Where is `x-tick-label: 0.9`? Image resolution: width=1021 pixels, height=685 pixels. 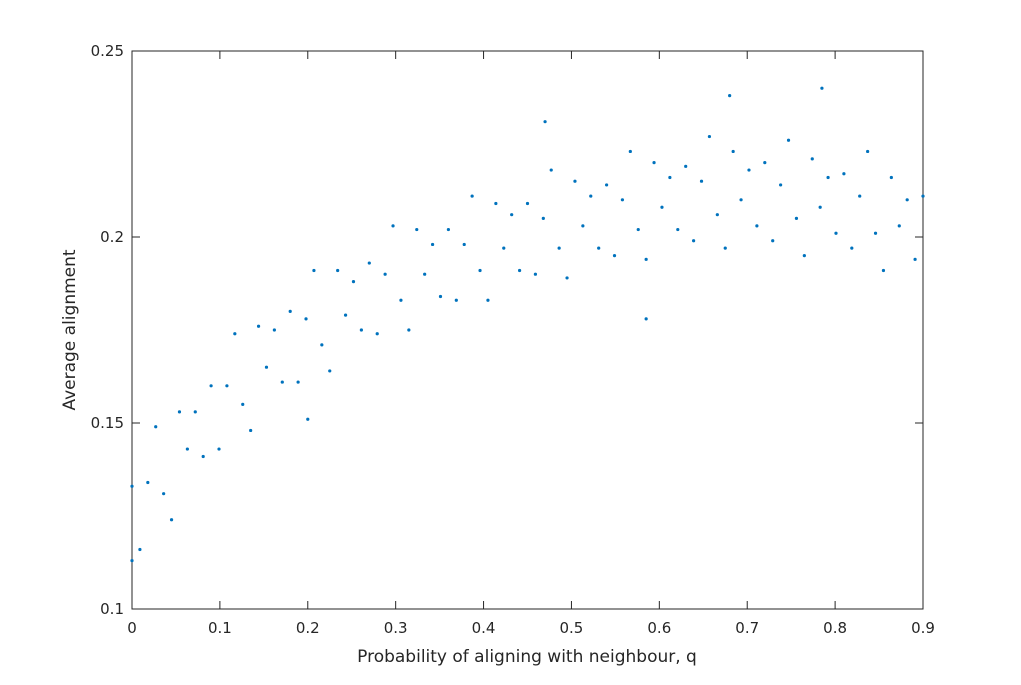 x-tick-label: 0.9 is located at coordinates (923, 628).